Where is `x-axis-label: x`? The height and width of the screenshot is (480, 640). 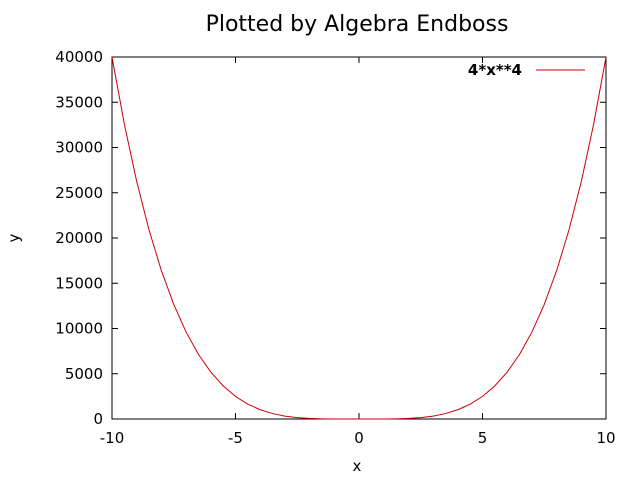
x-axis-label: x is located at coordinates (357, 466).